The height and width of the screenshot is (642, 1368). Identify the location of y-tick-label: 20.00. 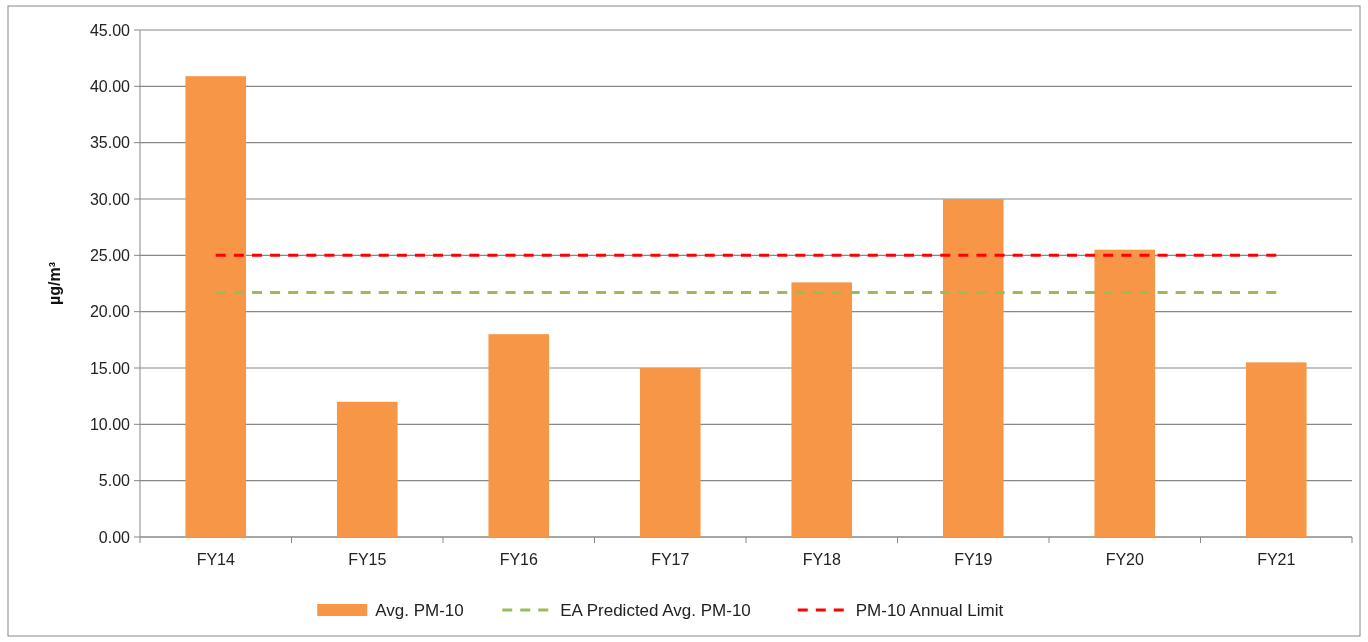
(110, 312).